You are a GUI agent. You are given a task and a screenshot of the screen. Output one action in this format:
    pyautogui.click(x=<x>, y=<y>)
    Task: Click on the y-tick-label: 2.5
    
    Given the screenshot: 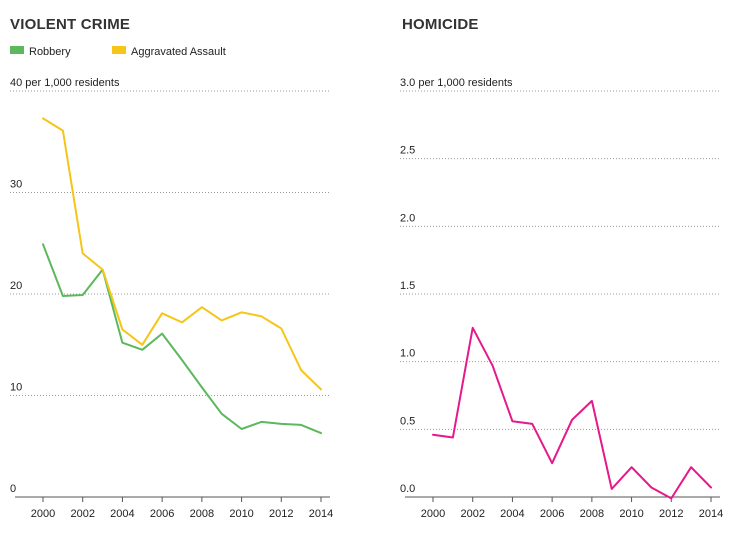 What is the action you would take?
    pyautogui.click(x=407, y=151)
    